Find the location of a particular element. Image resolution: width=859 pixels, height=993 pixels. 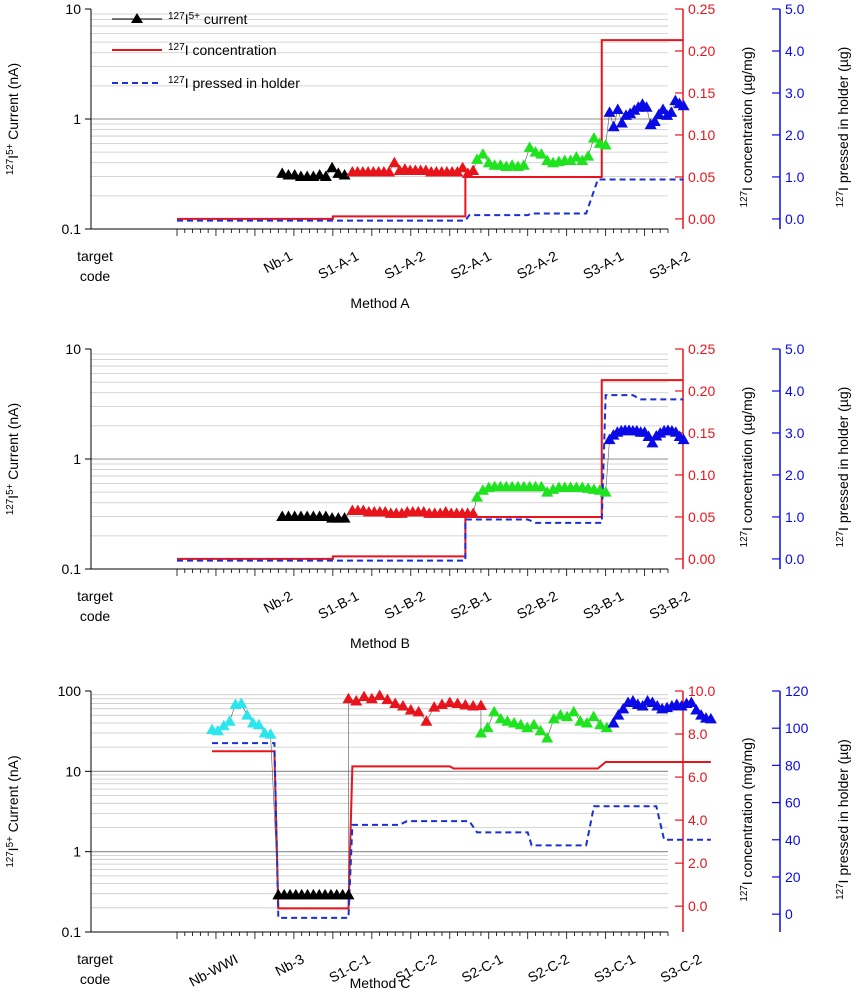

x-category-label: target code is located at coordinates (95, 606).